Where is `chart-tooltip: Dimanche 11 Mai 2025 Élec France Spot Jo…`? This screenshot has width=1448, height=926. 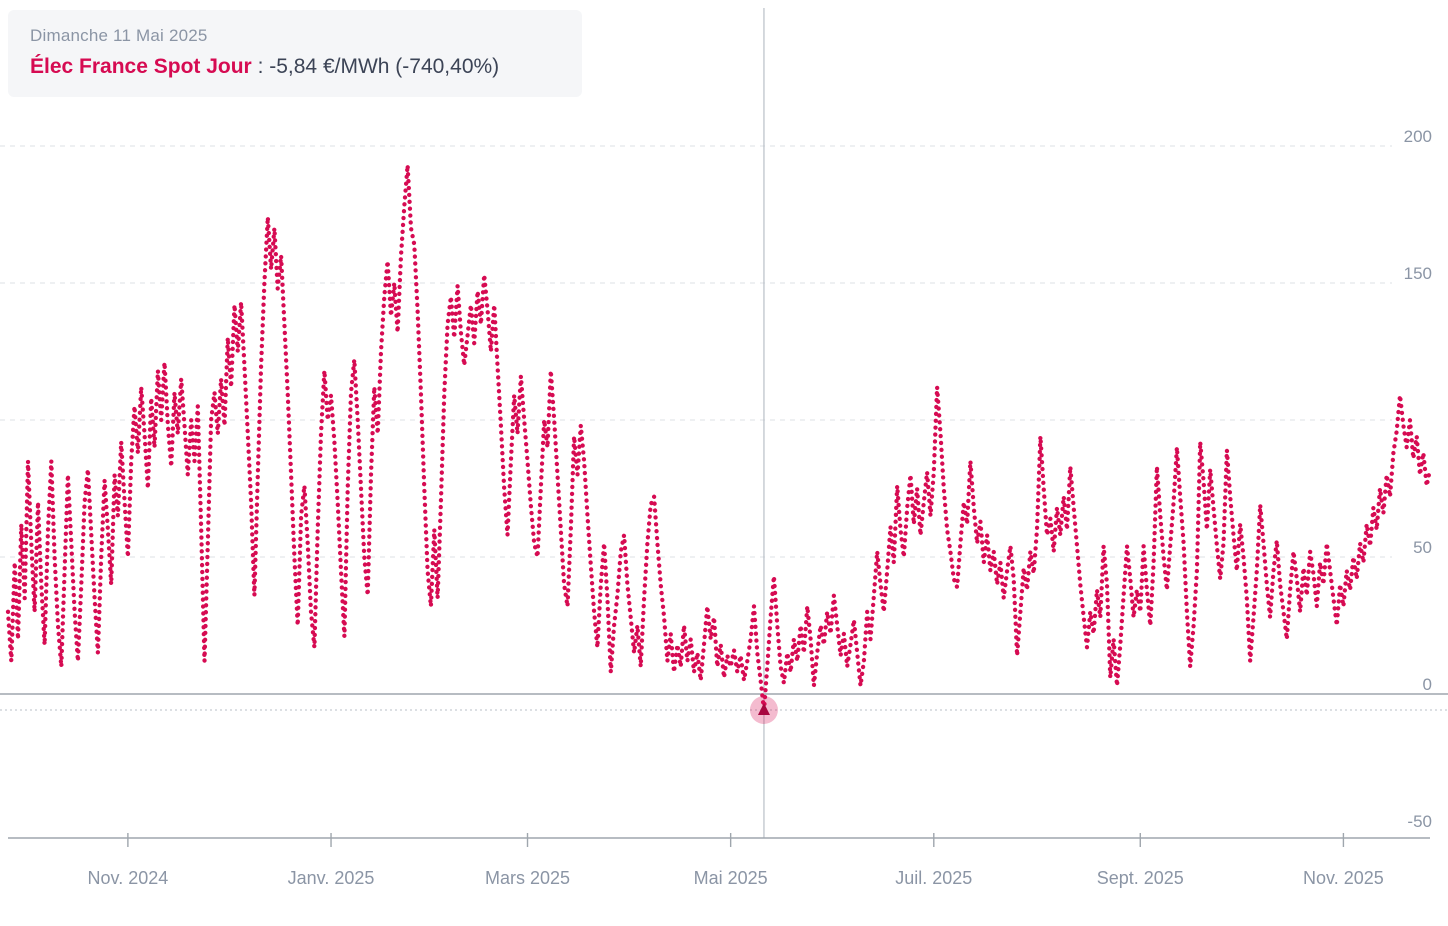
chart-tooltip: Dimanche 11 Mai 2025 Élec France Spot Jo… is located at coordinates (295, 53).